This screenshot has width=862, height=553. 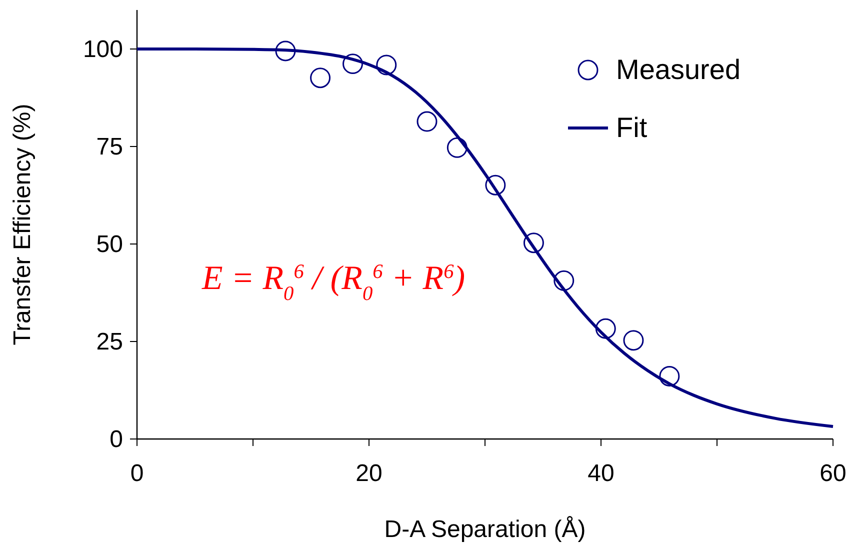 What do you see at coordinates (485, 529) in the screenshot?
I see `x-axis-title: D-A Separation (Å)` at bounding box center [485, 529].